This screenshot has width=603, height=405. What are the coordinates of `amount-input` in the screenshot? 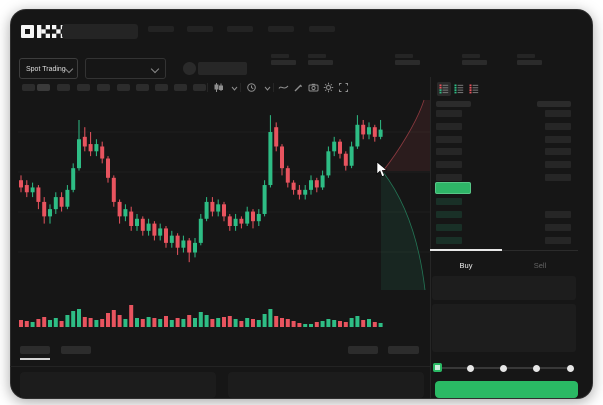 It's located at (504, 328).